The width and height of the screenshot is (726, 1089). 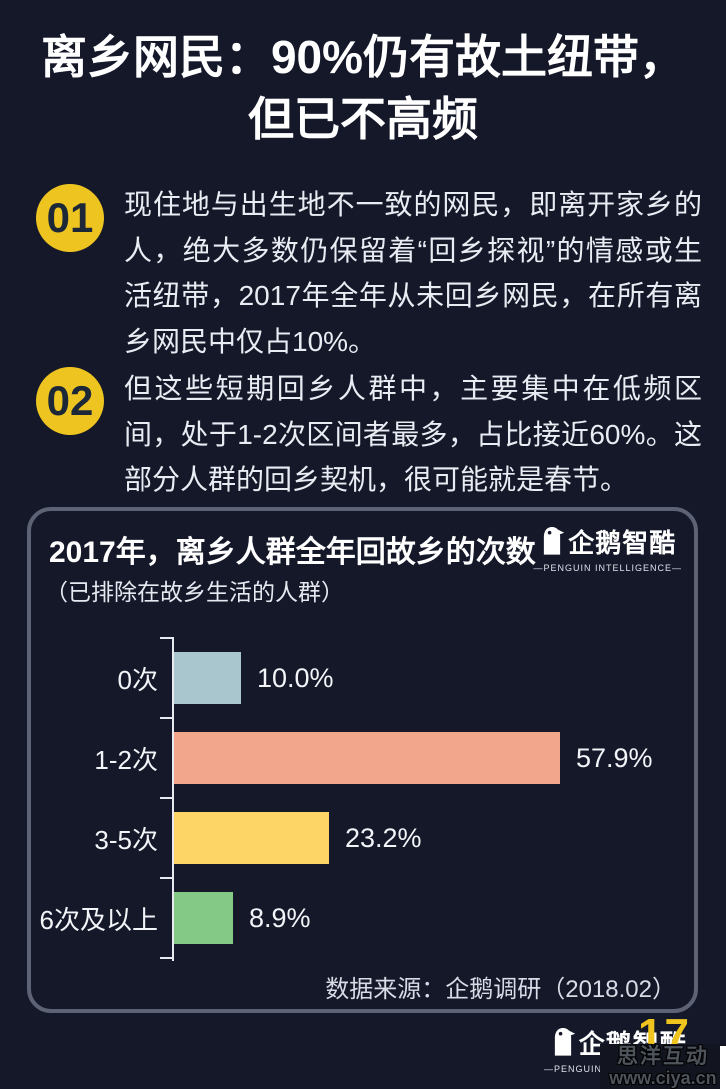 I want to click on chart-row-6次及以上: 6次及以上 8.9%, so click(x=362, y=918).